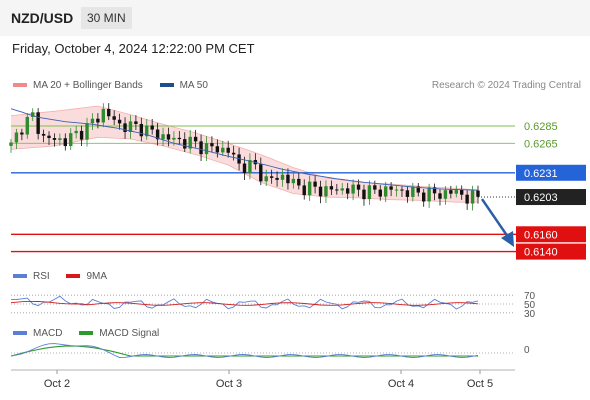 Image resolution: width=590 pixels, height=400 pixels. Describe the element at coordinates (551, 197) in the screenshot. I see `level-badge-0.6203` at that location.